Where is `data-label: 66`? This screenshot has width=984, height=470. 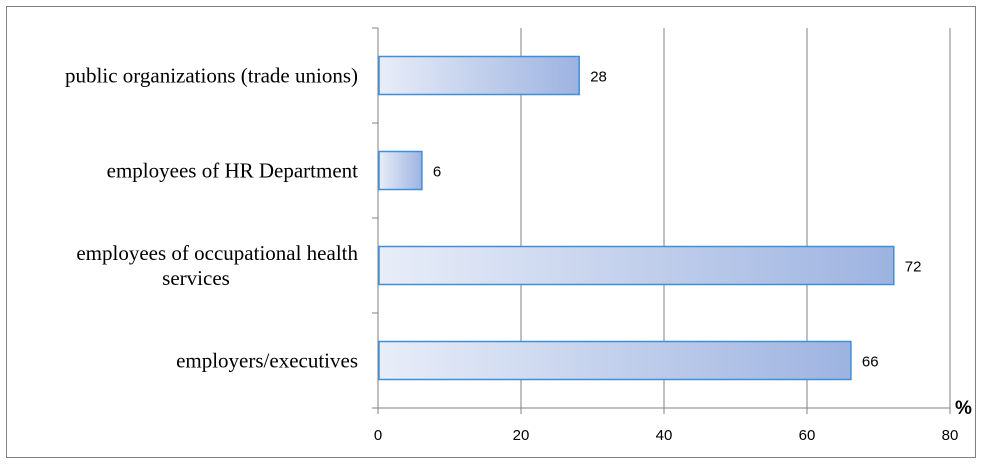 data-label: 66 is located at coordinates (870, 362).